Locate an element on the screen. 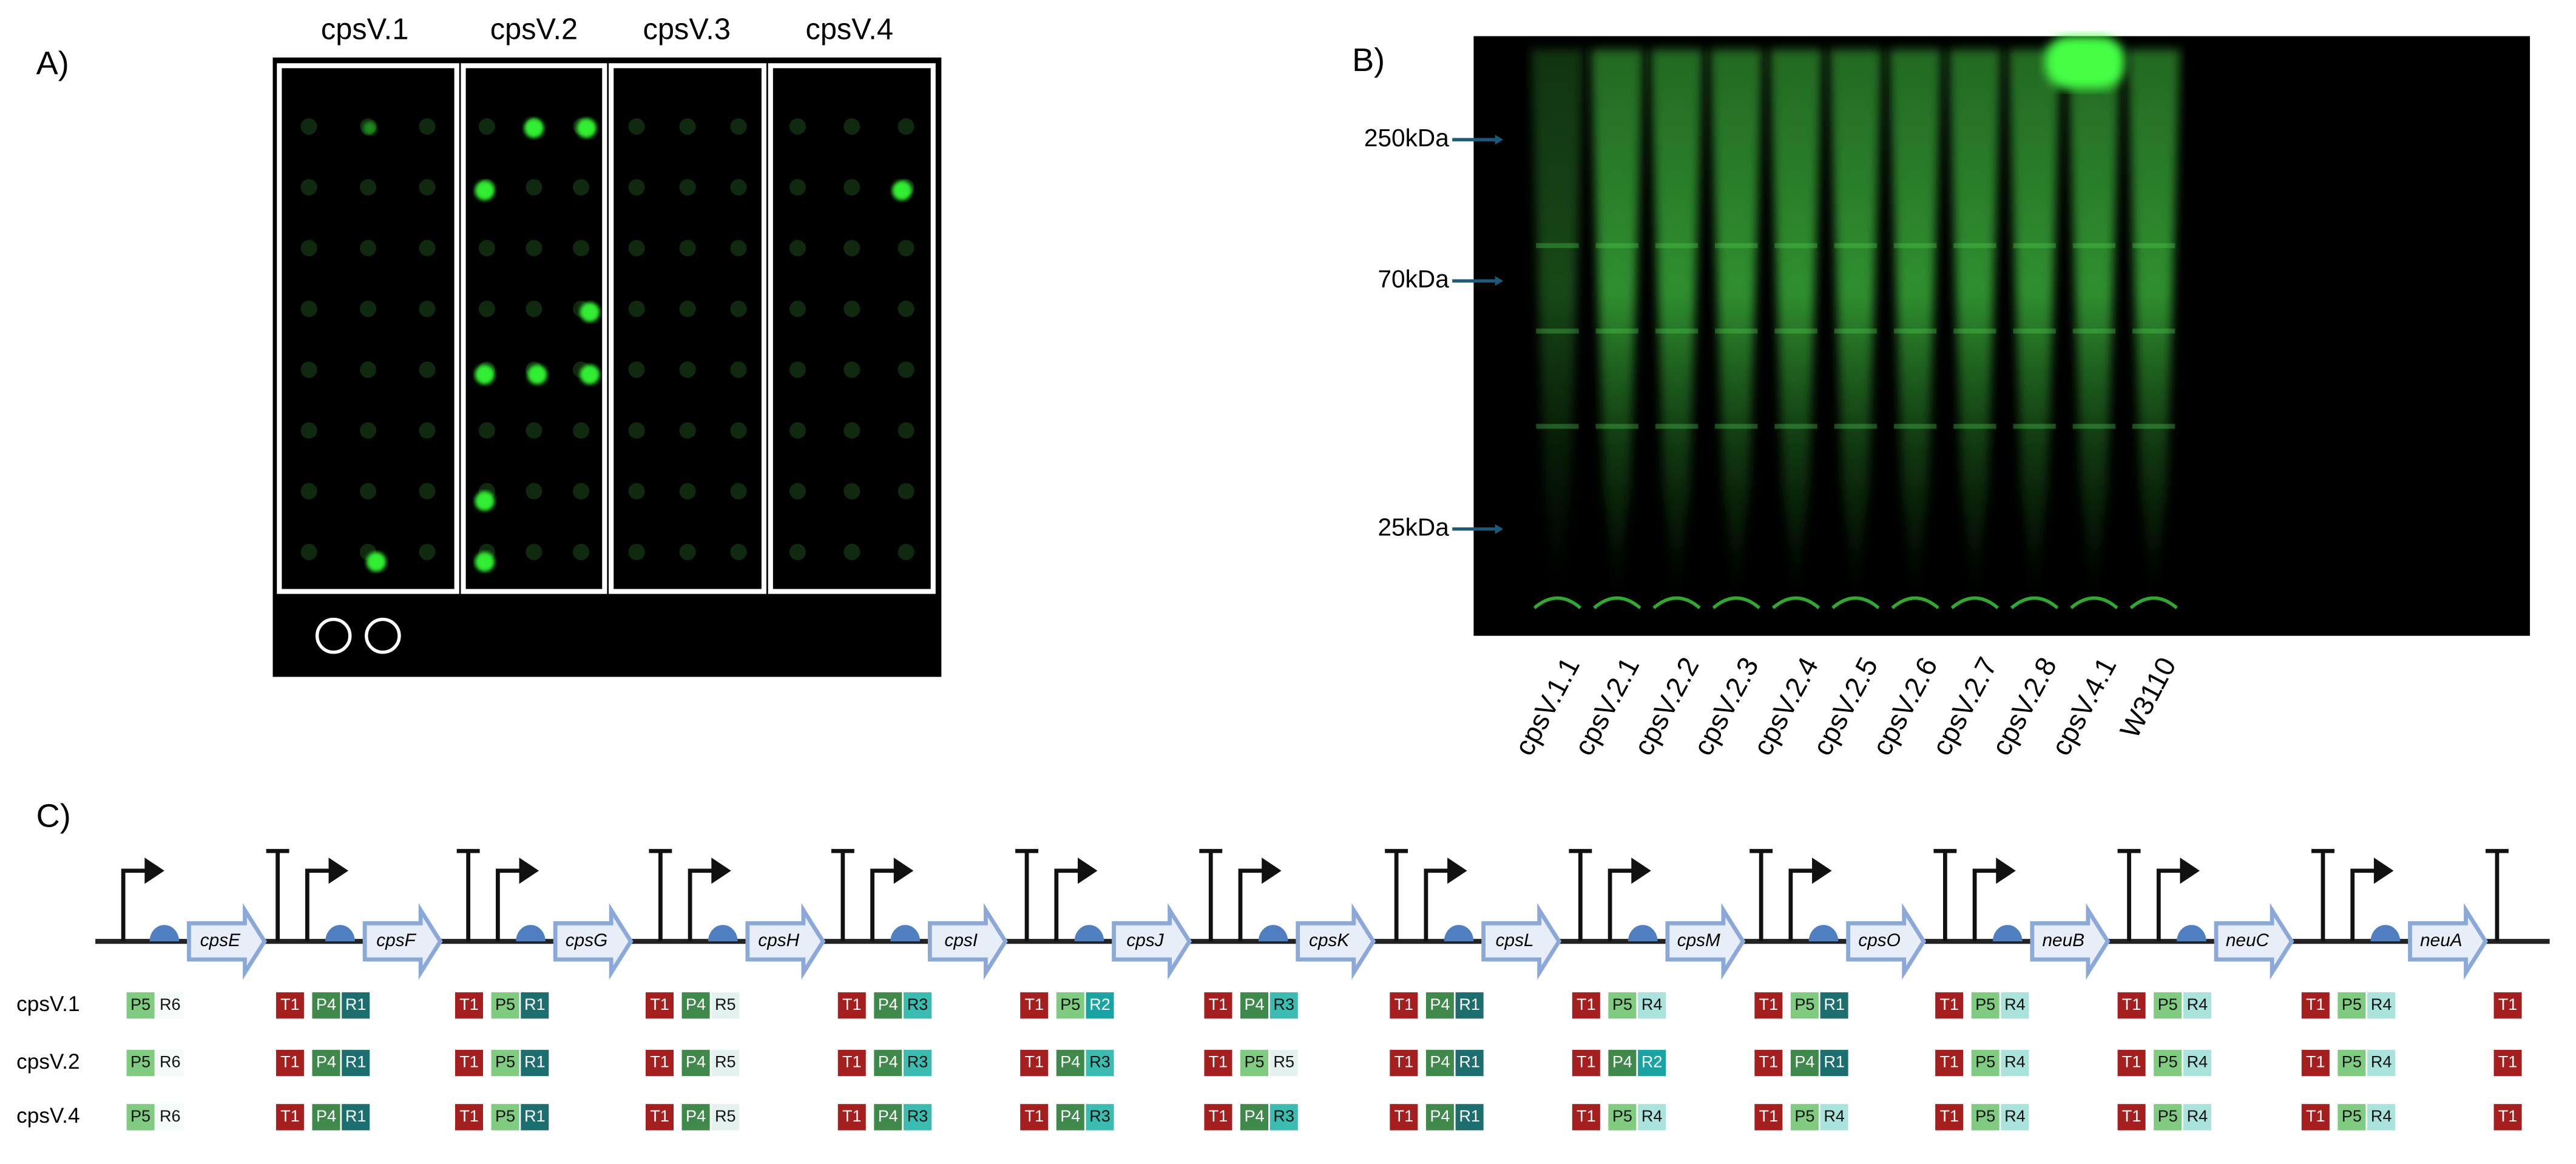  column-header: cpsV.3 is located at coordinates (686, 29).